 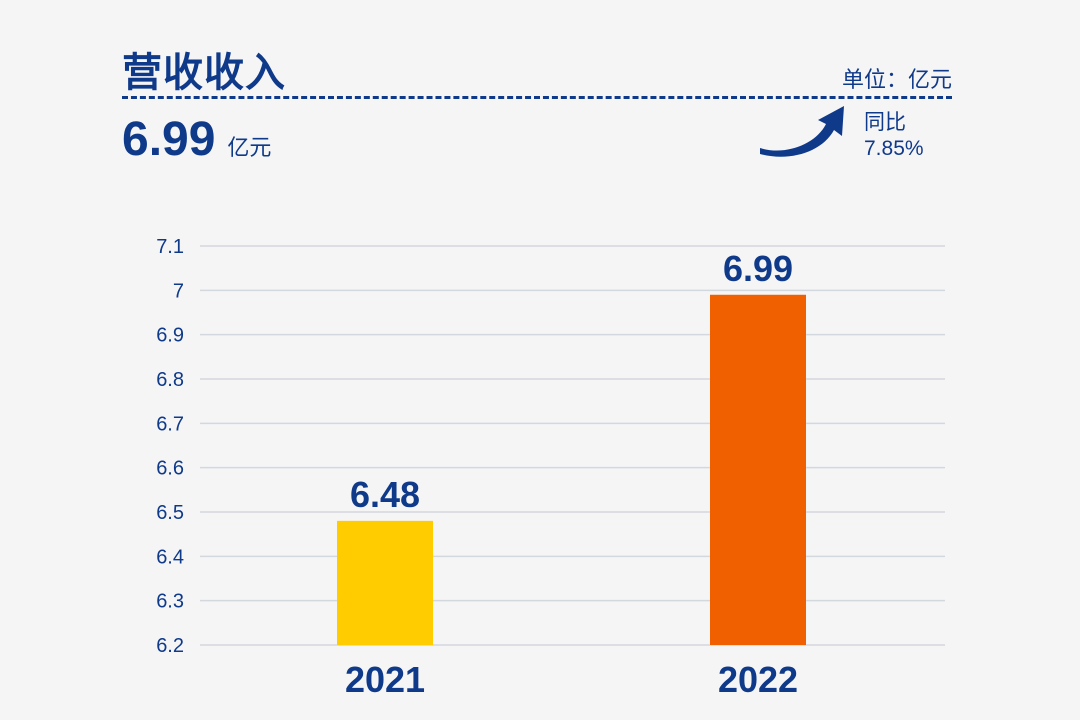 I want to click on curved-up-arrow-icon, so click(x=802, y=131).